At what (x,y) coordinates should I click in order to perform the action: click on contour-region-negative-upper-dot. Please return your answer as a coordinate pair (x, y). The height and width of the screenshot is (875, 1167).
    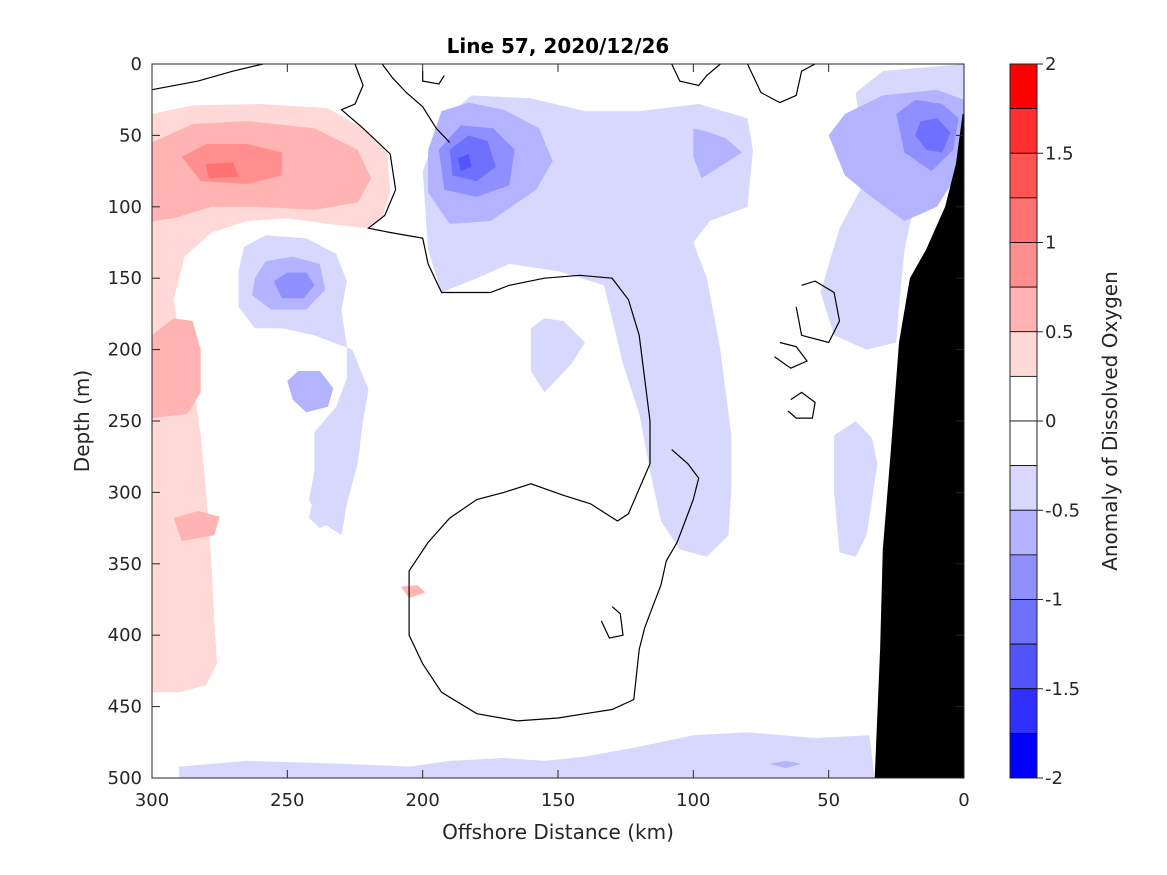
    Looking at the image, I should click on (464, 163).